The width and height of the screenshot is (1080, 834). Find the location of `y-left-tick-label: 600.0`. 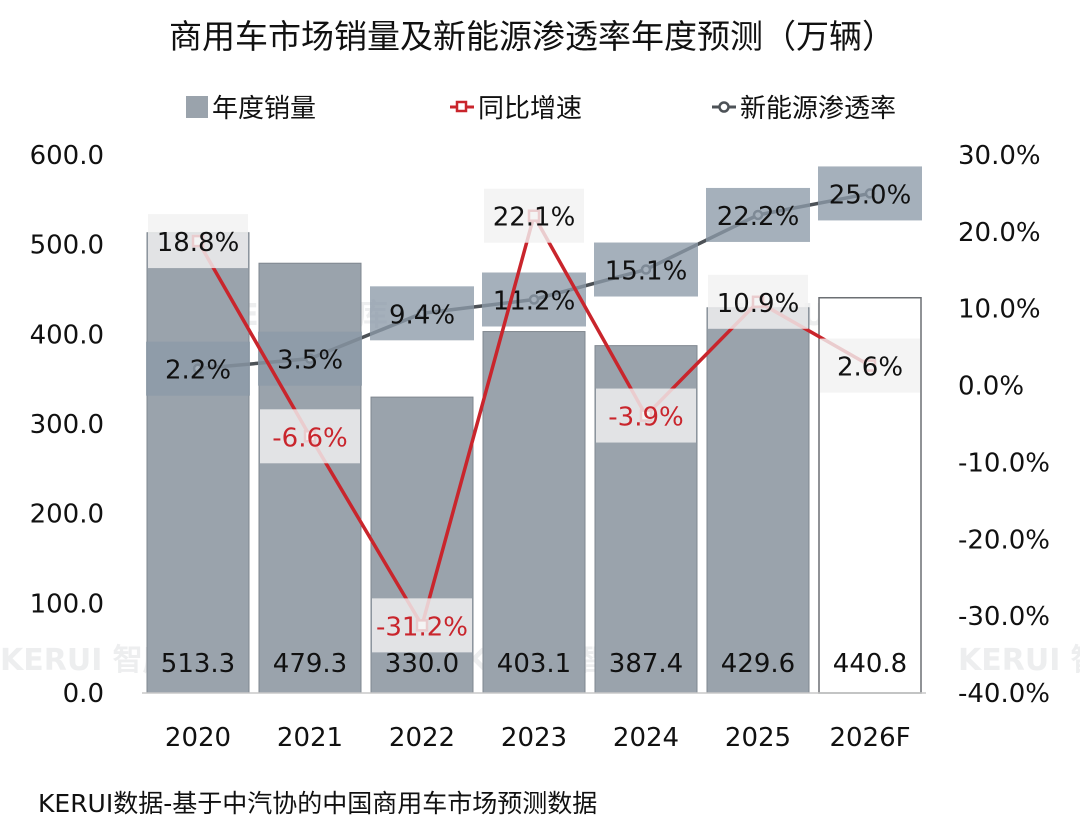

y-left-tick-label: 600.0 is located at coordinates (67, 156).